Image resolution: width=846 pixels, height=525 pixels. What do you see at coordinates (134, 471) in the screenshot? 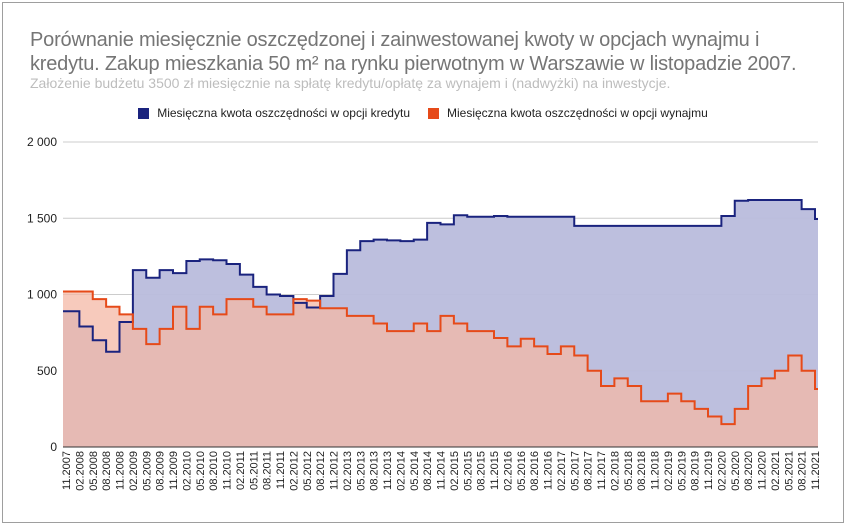
I see `x-tick-label: 02.2009` at bounding box center [134, 471].